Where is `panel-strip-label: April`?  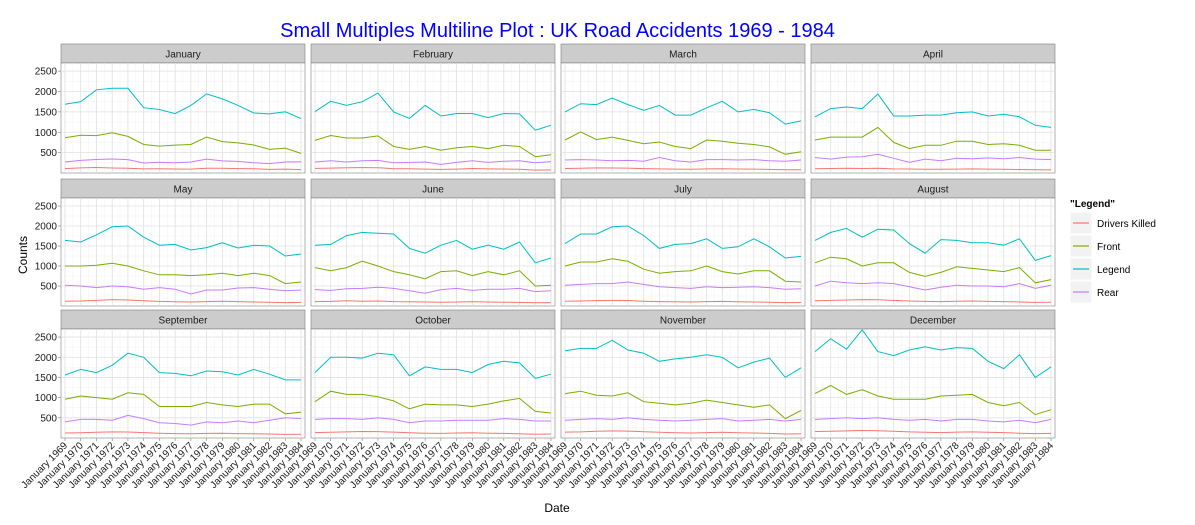 panel-strip-label: April is located at coordinates (933, 55).